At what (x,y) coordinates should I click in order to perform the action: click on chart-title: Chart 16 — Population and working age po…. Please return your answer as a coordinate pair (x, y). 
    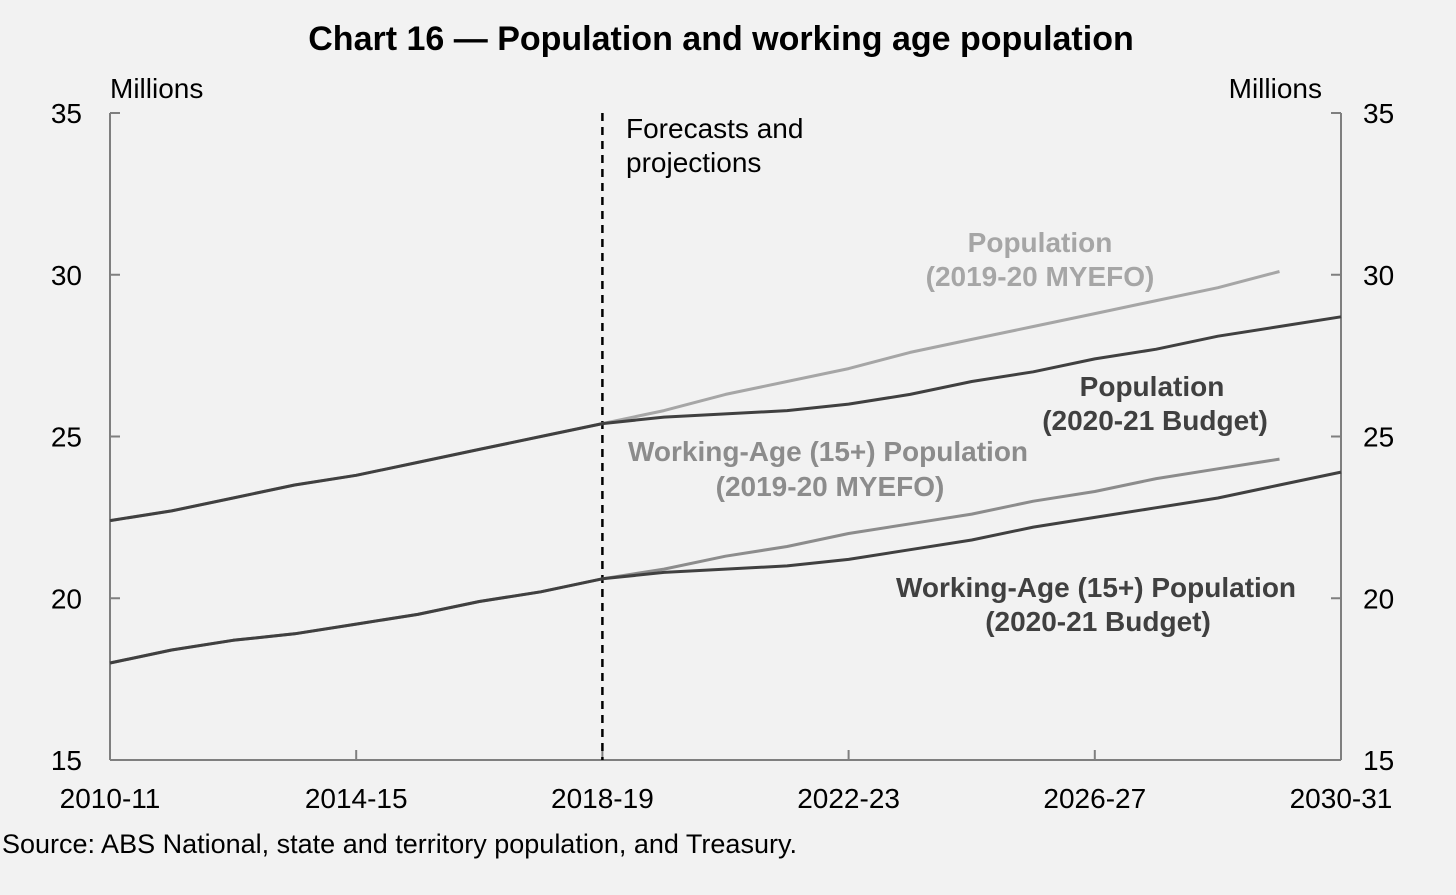
    Looking at the image, I should click on (720, 39).